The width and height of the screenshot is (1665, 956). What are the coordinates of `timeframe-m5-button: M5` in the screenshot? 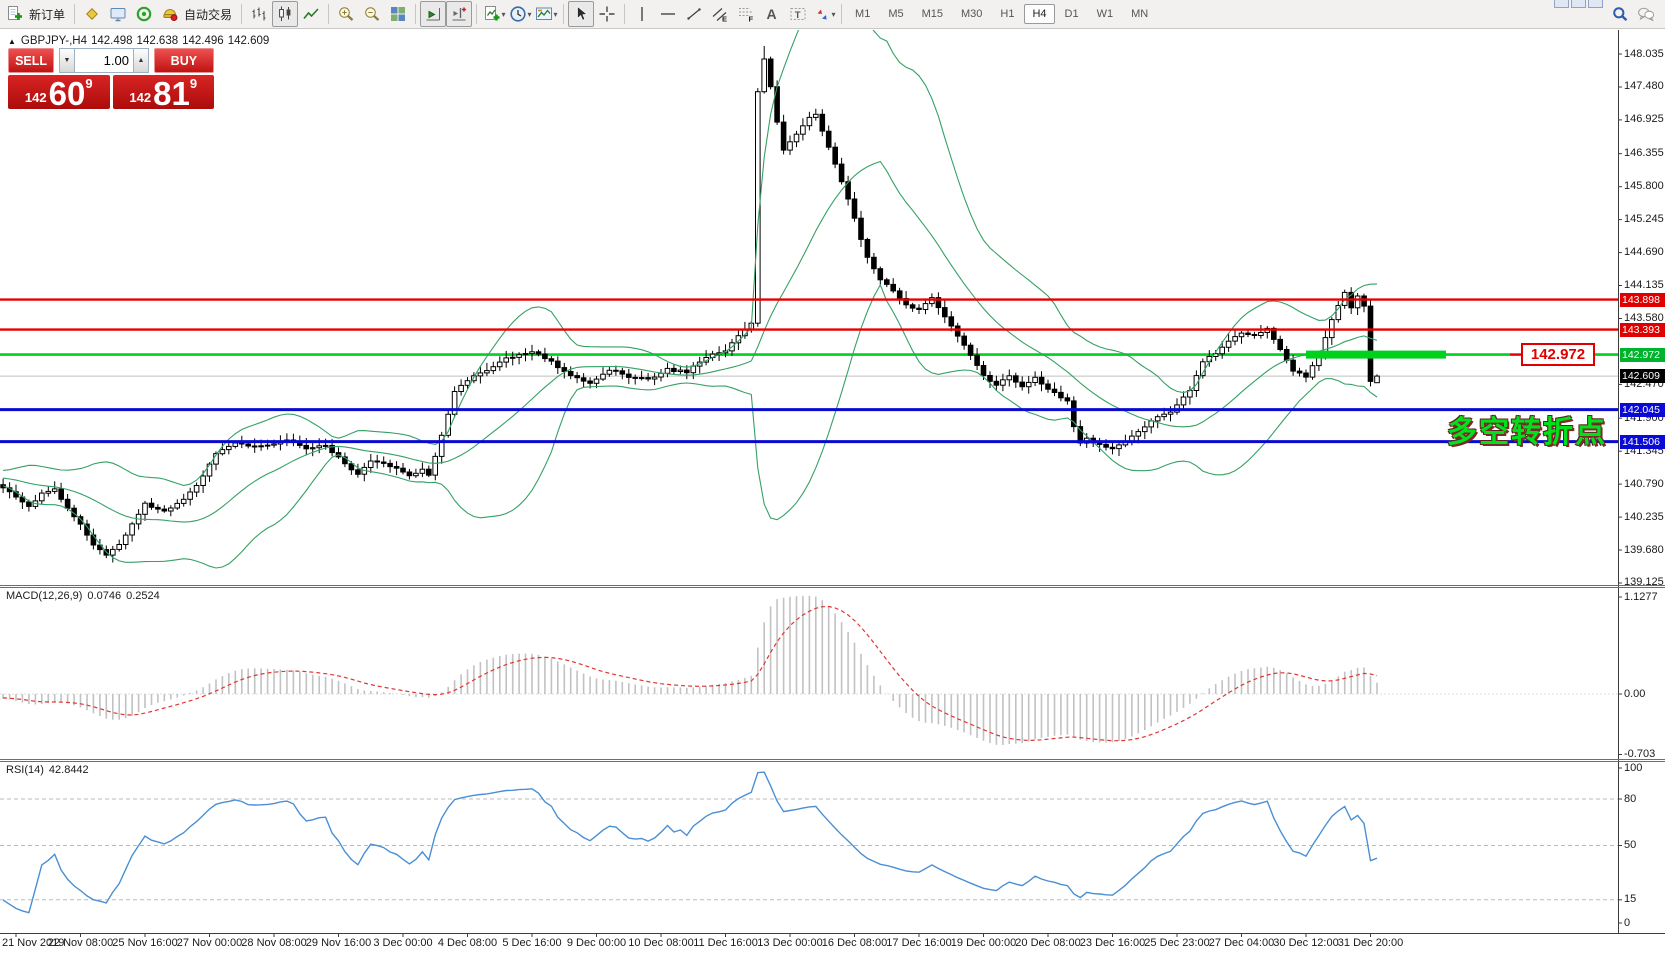 It's located at (896, 14).